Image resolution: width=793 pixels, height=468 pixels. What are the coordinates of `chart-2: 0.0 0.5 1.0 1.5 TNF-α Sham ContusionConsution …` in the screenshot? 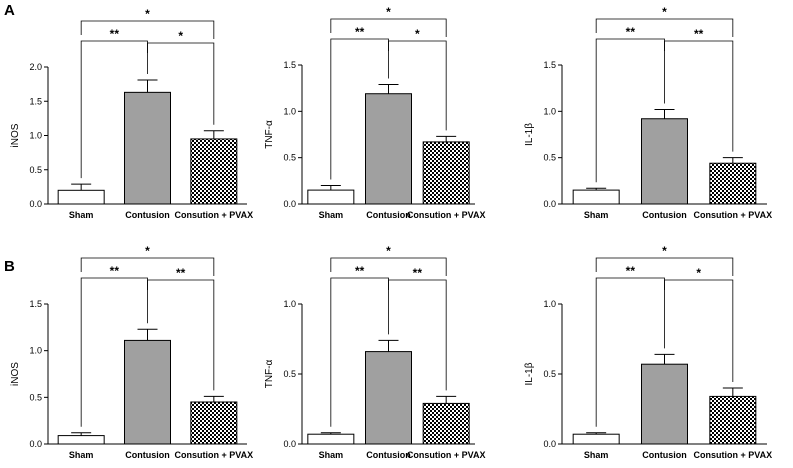 It's located at (374, 112).